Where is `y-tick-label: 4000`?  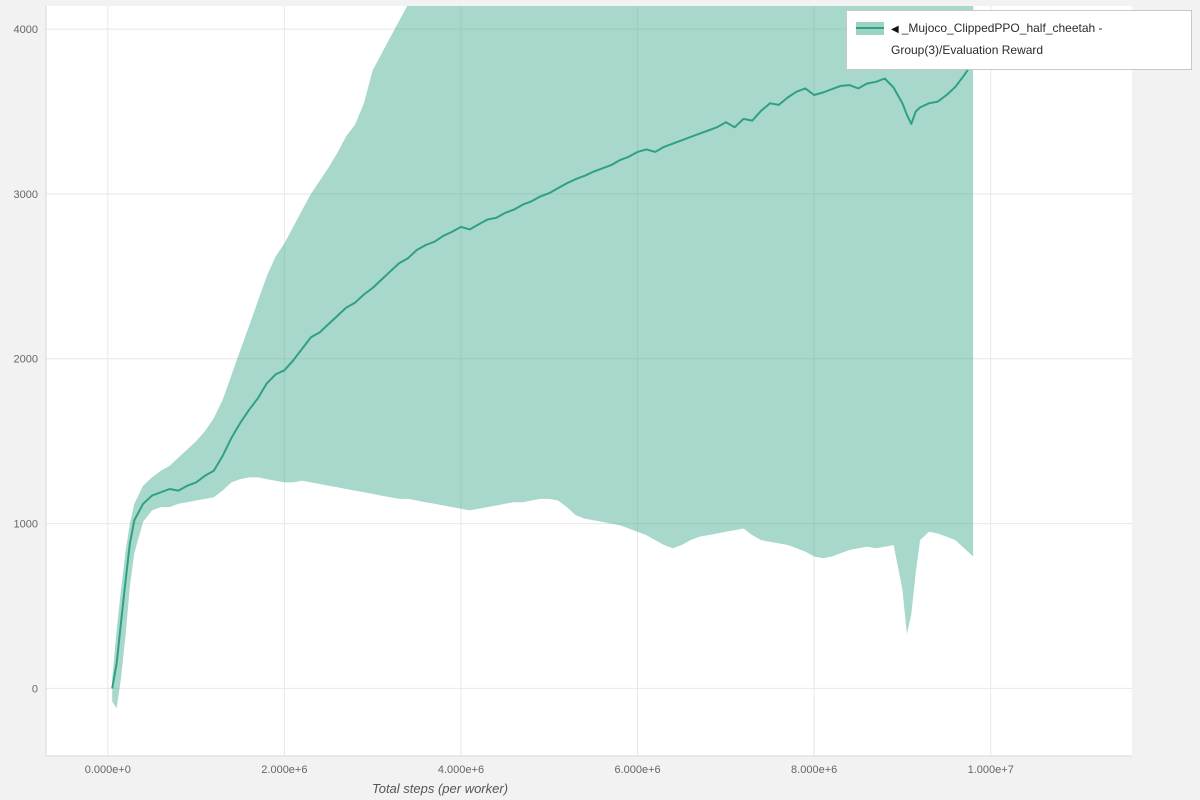 y-tick-label: 4000 is located at coordinates (26, 30).